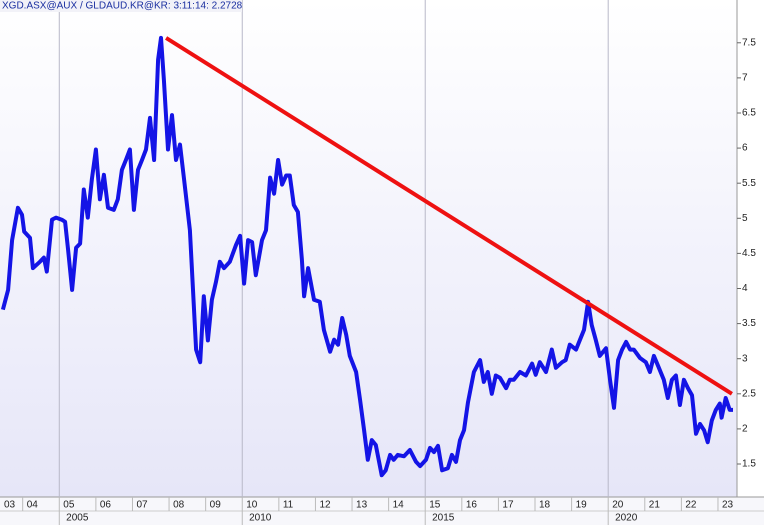 Image resolution: width=764 pixels, height=525 pixels. Describe the element at coordinates (582, 505) in the screenshot. I see `x-tick-label: 19` at that location.